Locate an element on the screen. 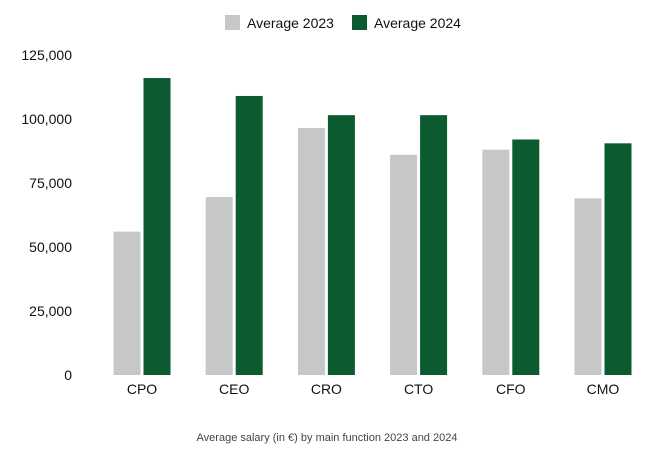  y-tick-label: 125,000 is located at coordinates (46, 55).